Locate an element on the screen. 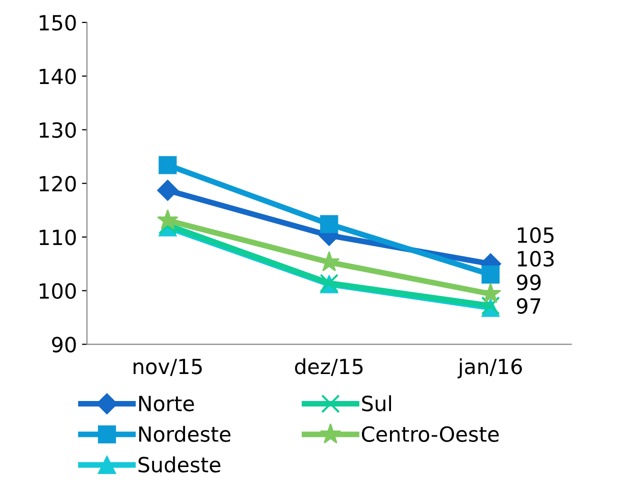 The height and width of the screenshot is (499, 621). y-tick-label: 90 is located at coordinates (64, 344).